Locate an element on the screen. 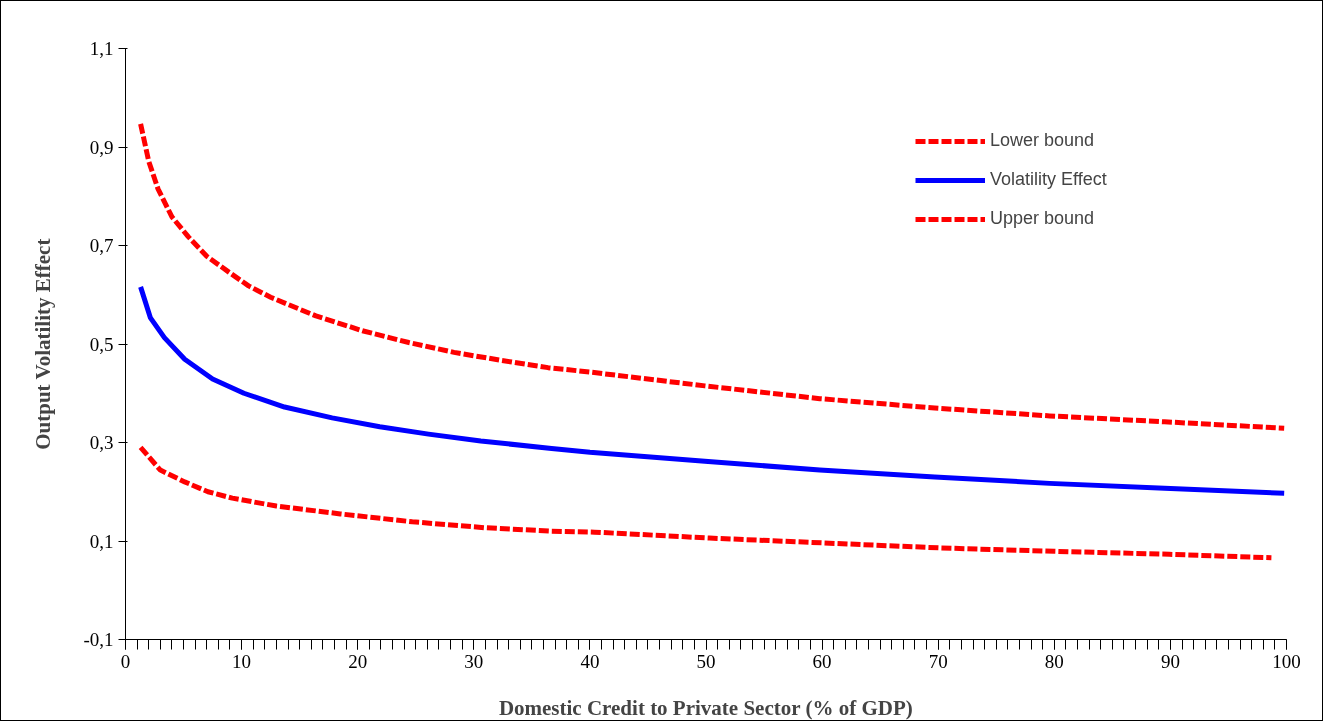 This screenshot has width=1325, height=723. x-tick-label: 60 is located at coordinates (822, 661).